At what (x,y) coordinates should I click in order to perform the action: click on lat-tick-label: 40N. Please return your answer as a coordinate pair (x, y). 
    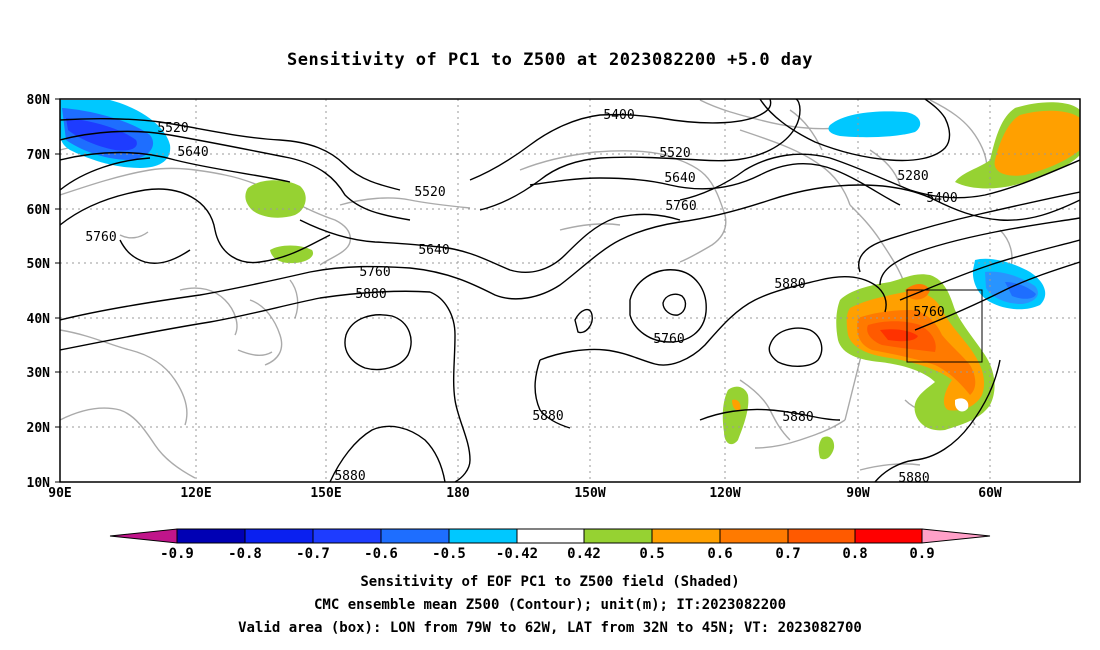
    Looking at the image, I should click on (39, 319).